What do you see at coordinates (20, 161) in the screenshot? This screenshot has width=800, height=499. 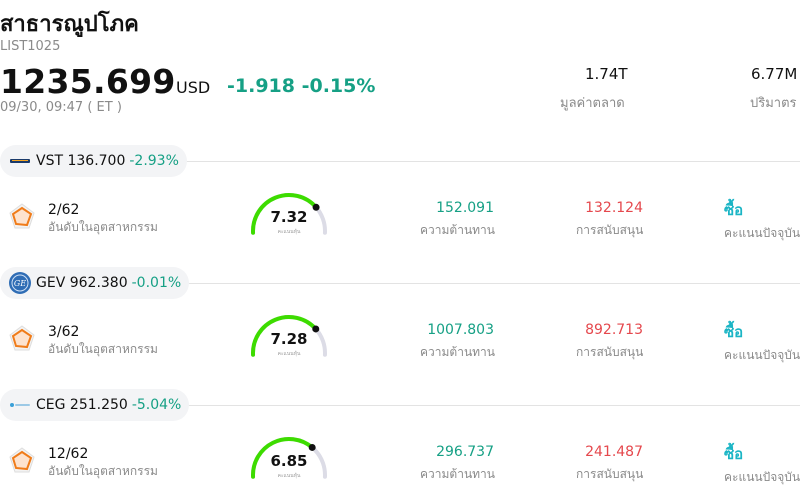 I see `vistra-logo-icon` at bounding box center [20, 161].